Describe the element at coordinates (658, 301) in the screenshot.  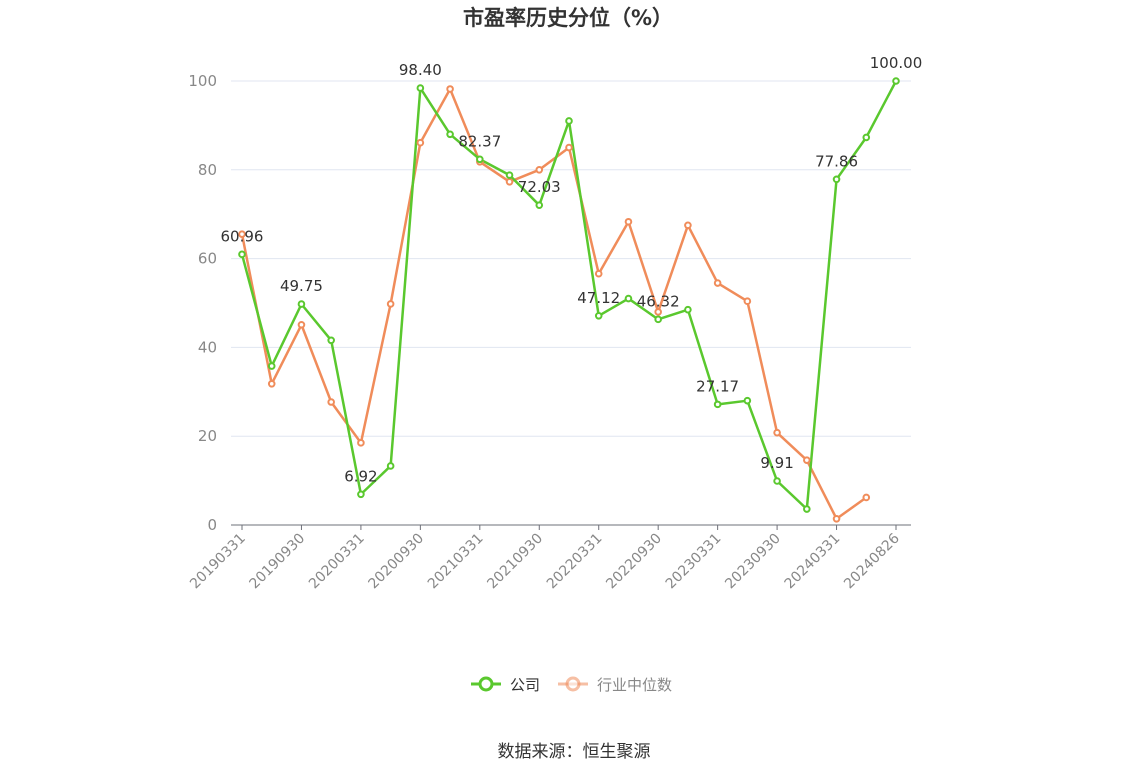
I see `data-label: 46.32` at that location.